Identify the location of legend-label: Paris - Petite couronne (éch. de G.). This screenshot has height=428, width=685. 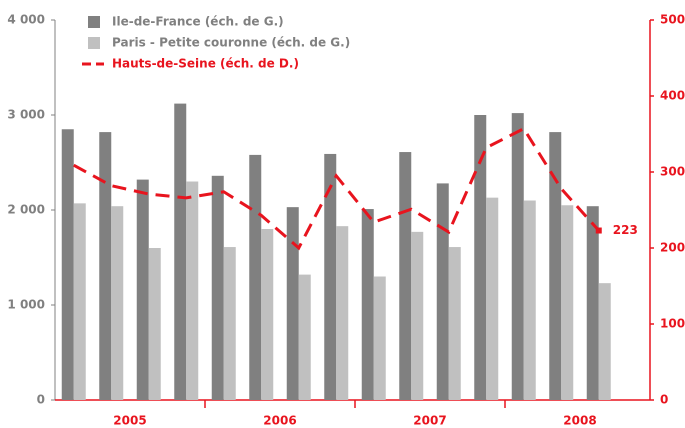
(231, 43).